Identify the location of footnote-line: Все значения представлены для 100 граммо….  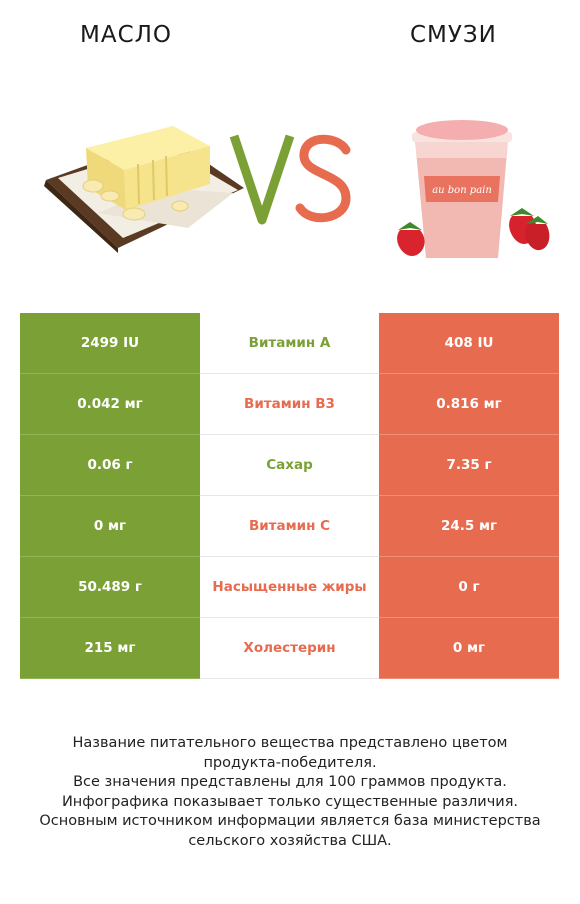
(290, 782).